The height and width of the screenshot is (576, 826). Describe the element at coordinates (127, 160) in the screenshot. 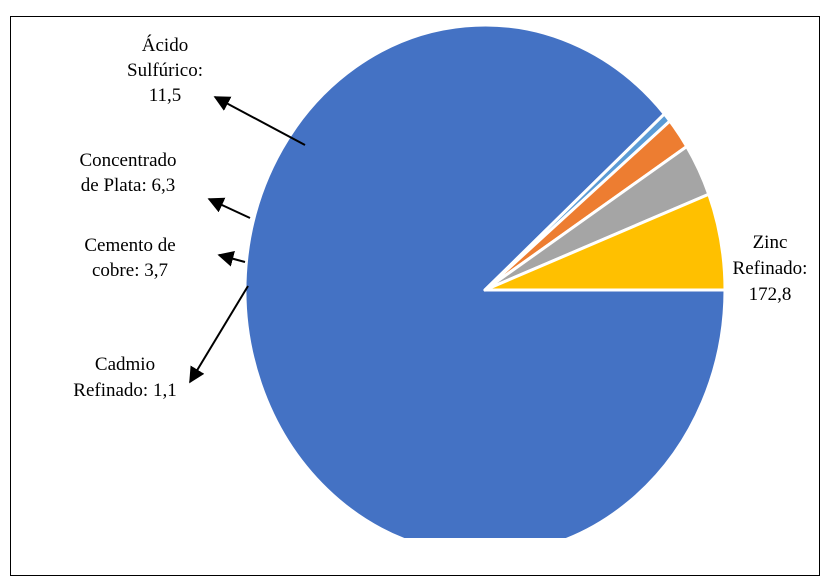

I see `data-label-line: Concentrado` at that location.